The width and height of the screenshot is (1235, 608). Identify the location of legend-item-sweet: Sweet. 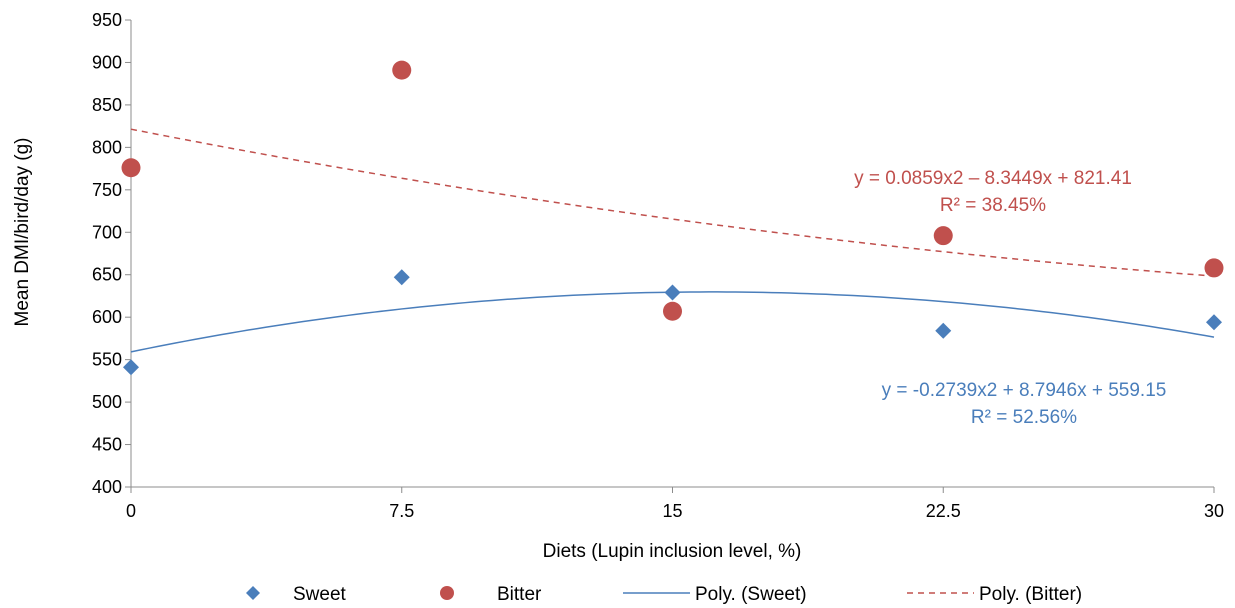
(296, 594).